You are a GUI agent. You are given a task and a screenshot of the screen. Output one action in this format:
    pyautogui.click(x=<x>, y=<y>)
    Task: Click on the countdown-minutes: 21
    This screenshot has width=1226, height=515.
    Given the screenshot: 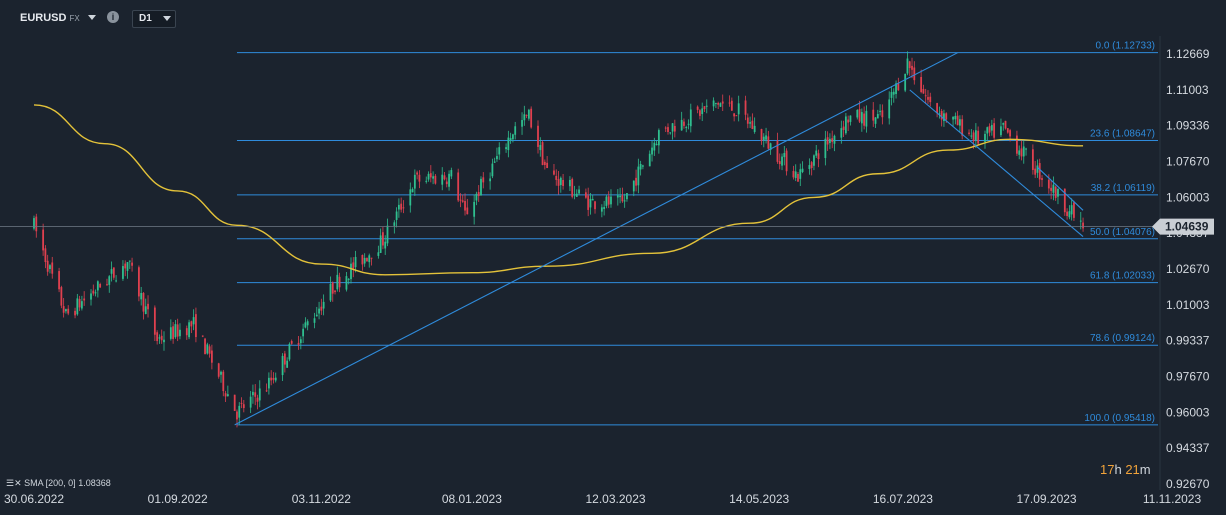 What is the action you would take?
    pyautogui.click(x=1132, y=469)
    